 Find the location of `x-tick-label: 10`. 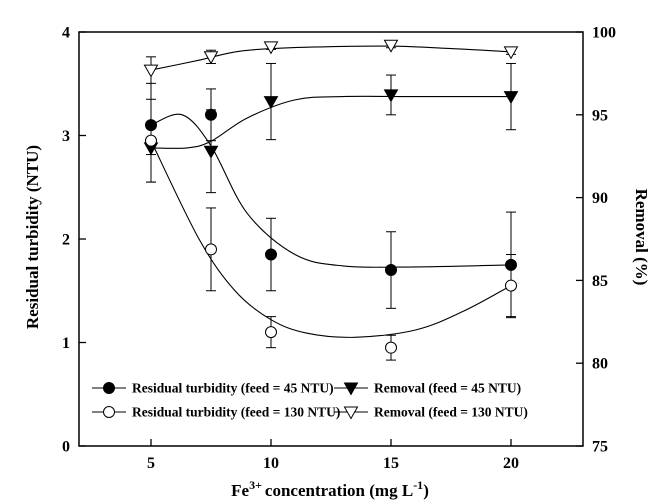

x-tick-label: 10 is located at coordinates (271, 463).